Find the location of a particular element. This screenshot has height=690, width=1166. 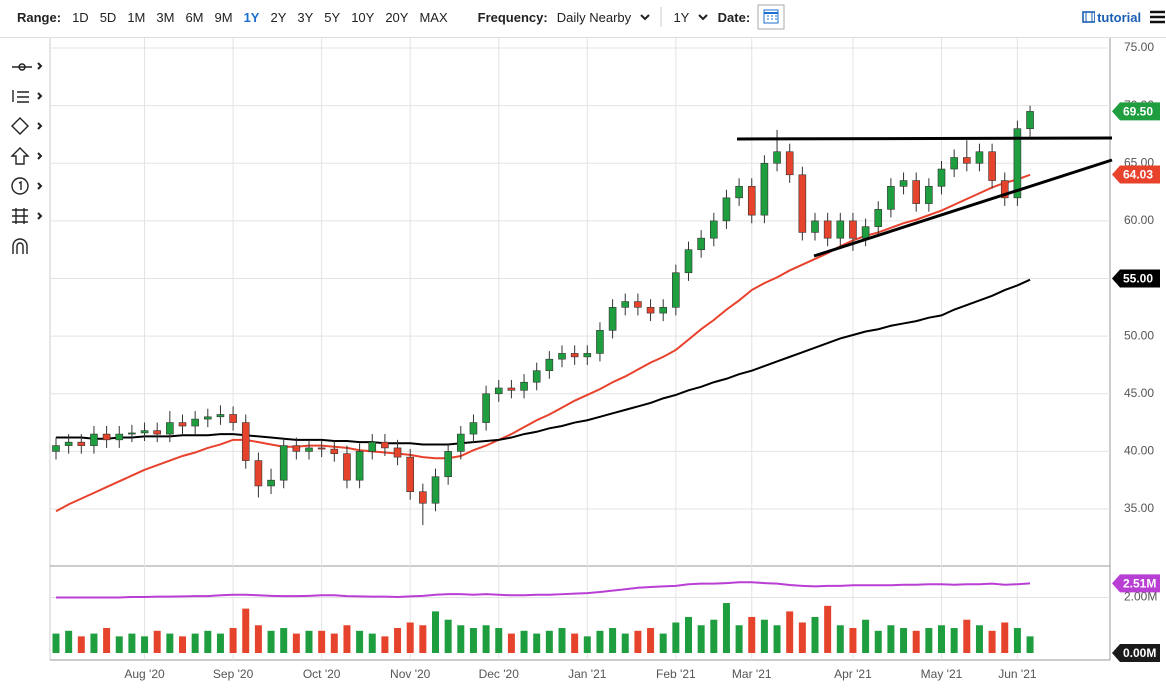

y-tick-label: 40.00 is located at coordinates (1139, 451).